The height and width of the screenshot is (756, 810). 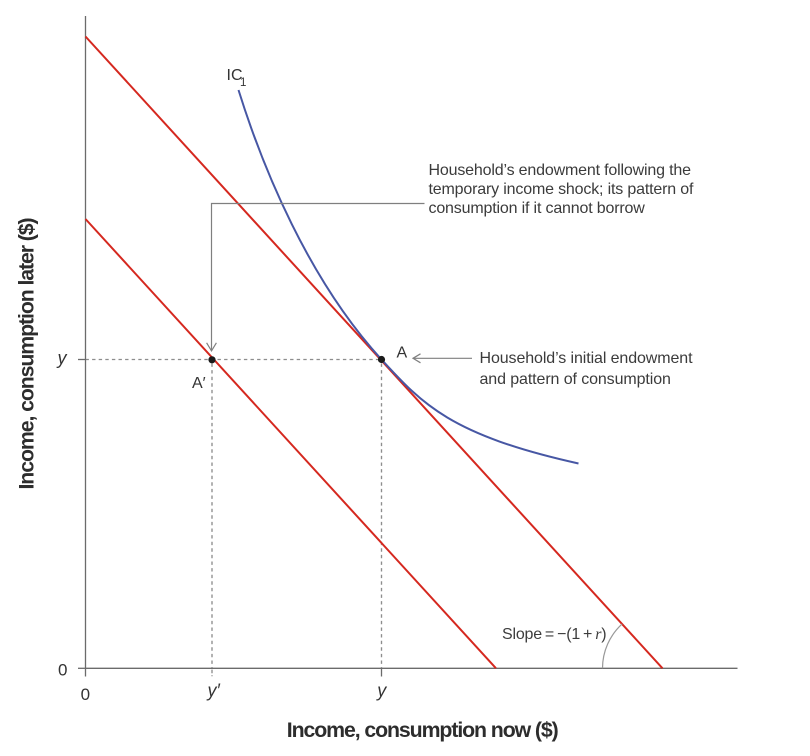 What do you see at coordinates (213, 691) in the screenshot?
I see `svg-text: y′` at bounding box center [213, 691].